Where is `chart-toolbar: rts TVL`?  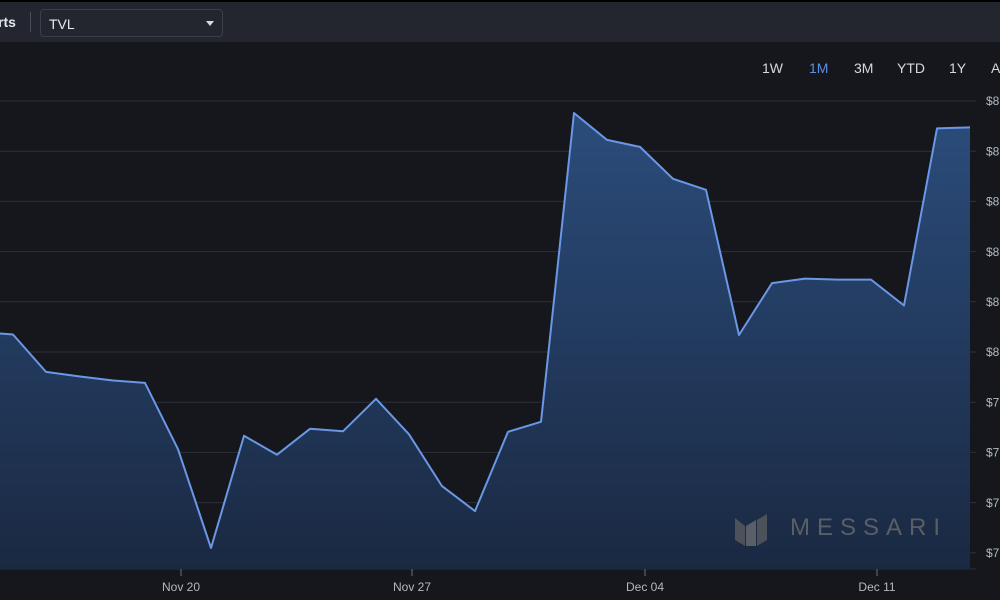
chart-toolbar: rts TVL is located at coordinates (500, 21).